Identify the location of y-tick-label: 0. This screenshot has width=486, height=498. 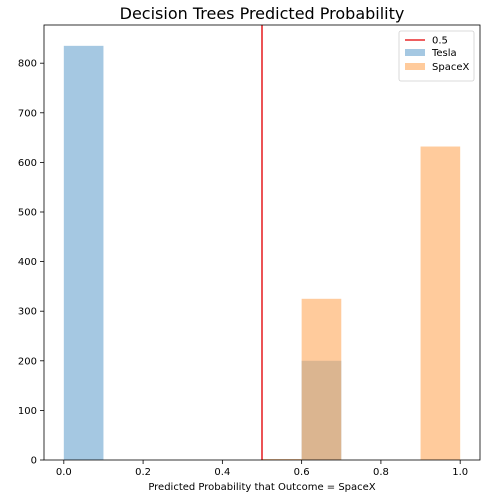
(34, 461).